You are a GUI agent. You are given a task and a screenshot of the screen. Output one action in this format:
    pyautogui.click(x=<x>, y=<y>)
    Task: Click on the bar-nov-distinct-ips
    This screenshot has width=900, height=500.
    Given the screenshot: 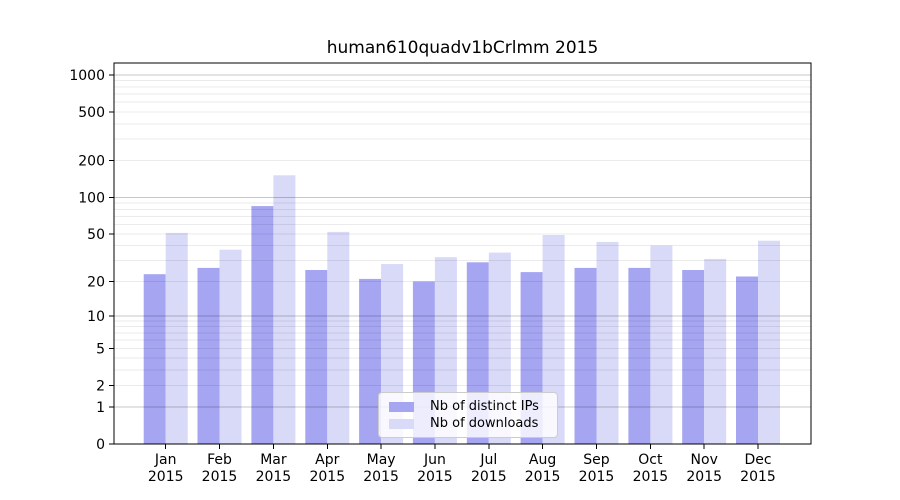 What is the action you would take?
    pyautogui.click(x=693, y=357)
    